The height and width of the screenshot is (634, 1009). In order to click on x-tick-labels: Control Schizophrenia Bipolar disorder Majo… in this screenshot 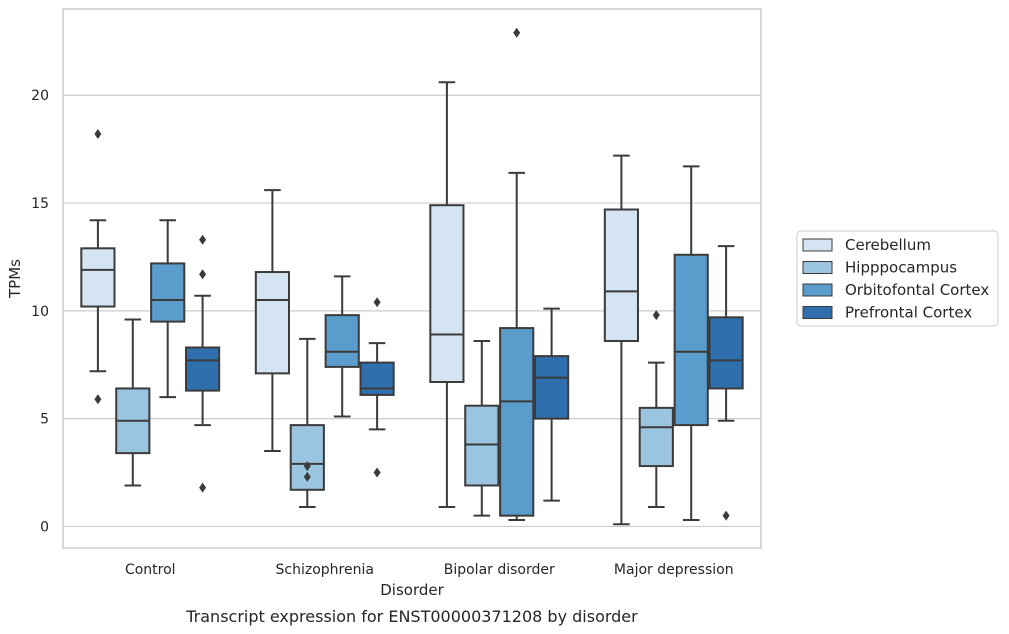, I will do `click(429, 570)`.